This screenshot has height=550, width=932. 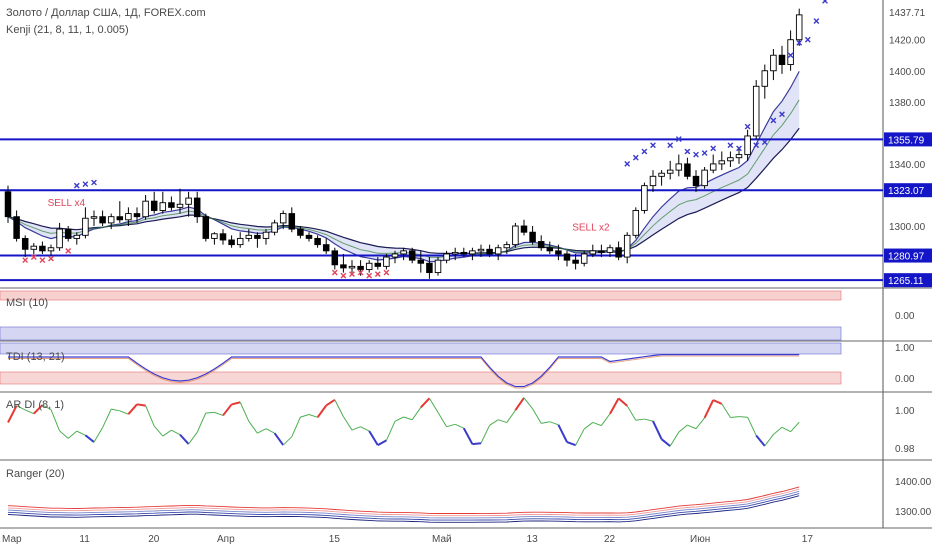 What do you see at coordinates (12, 539) in the screenshot?
I see `time-tick-label: Мар` at bounding box center [12, 539].